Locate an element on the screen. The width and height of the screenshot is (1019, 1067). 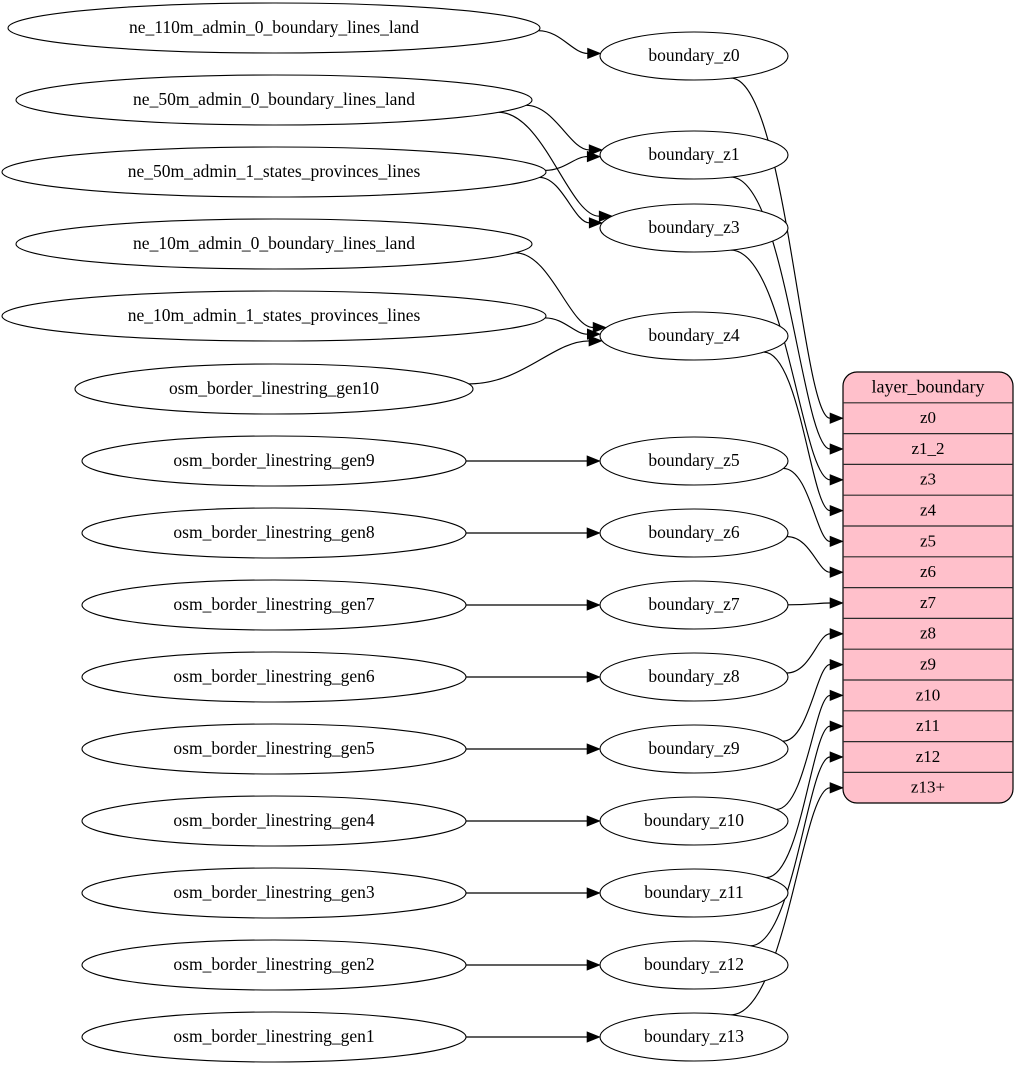
source-node-label: osm_border_linestring_gen5 is located at coordinates (273, 748).